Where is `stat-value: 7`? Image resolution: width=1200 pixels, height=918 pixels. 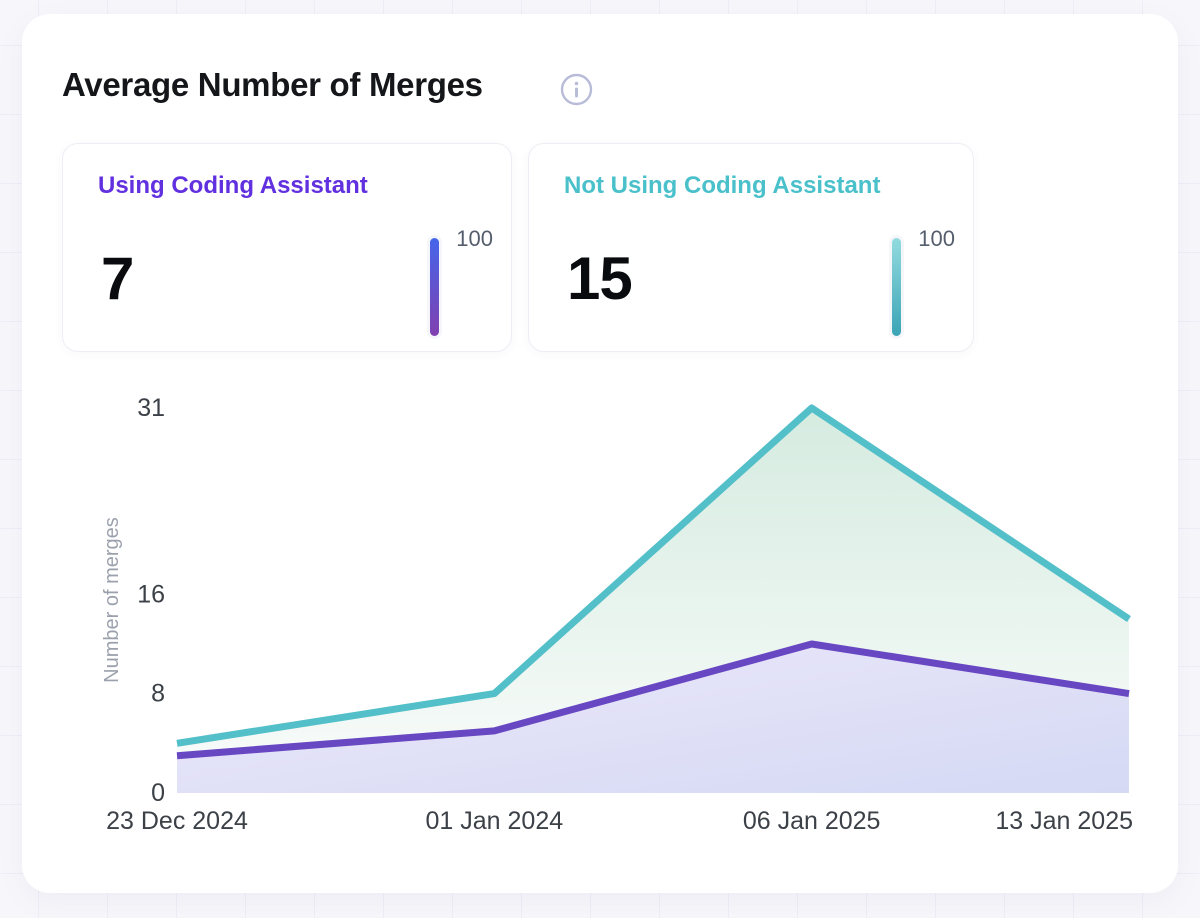
stat-value: 7 is located at coordinates (117, 278).